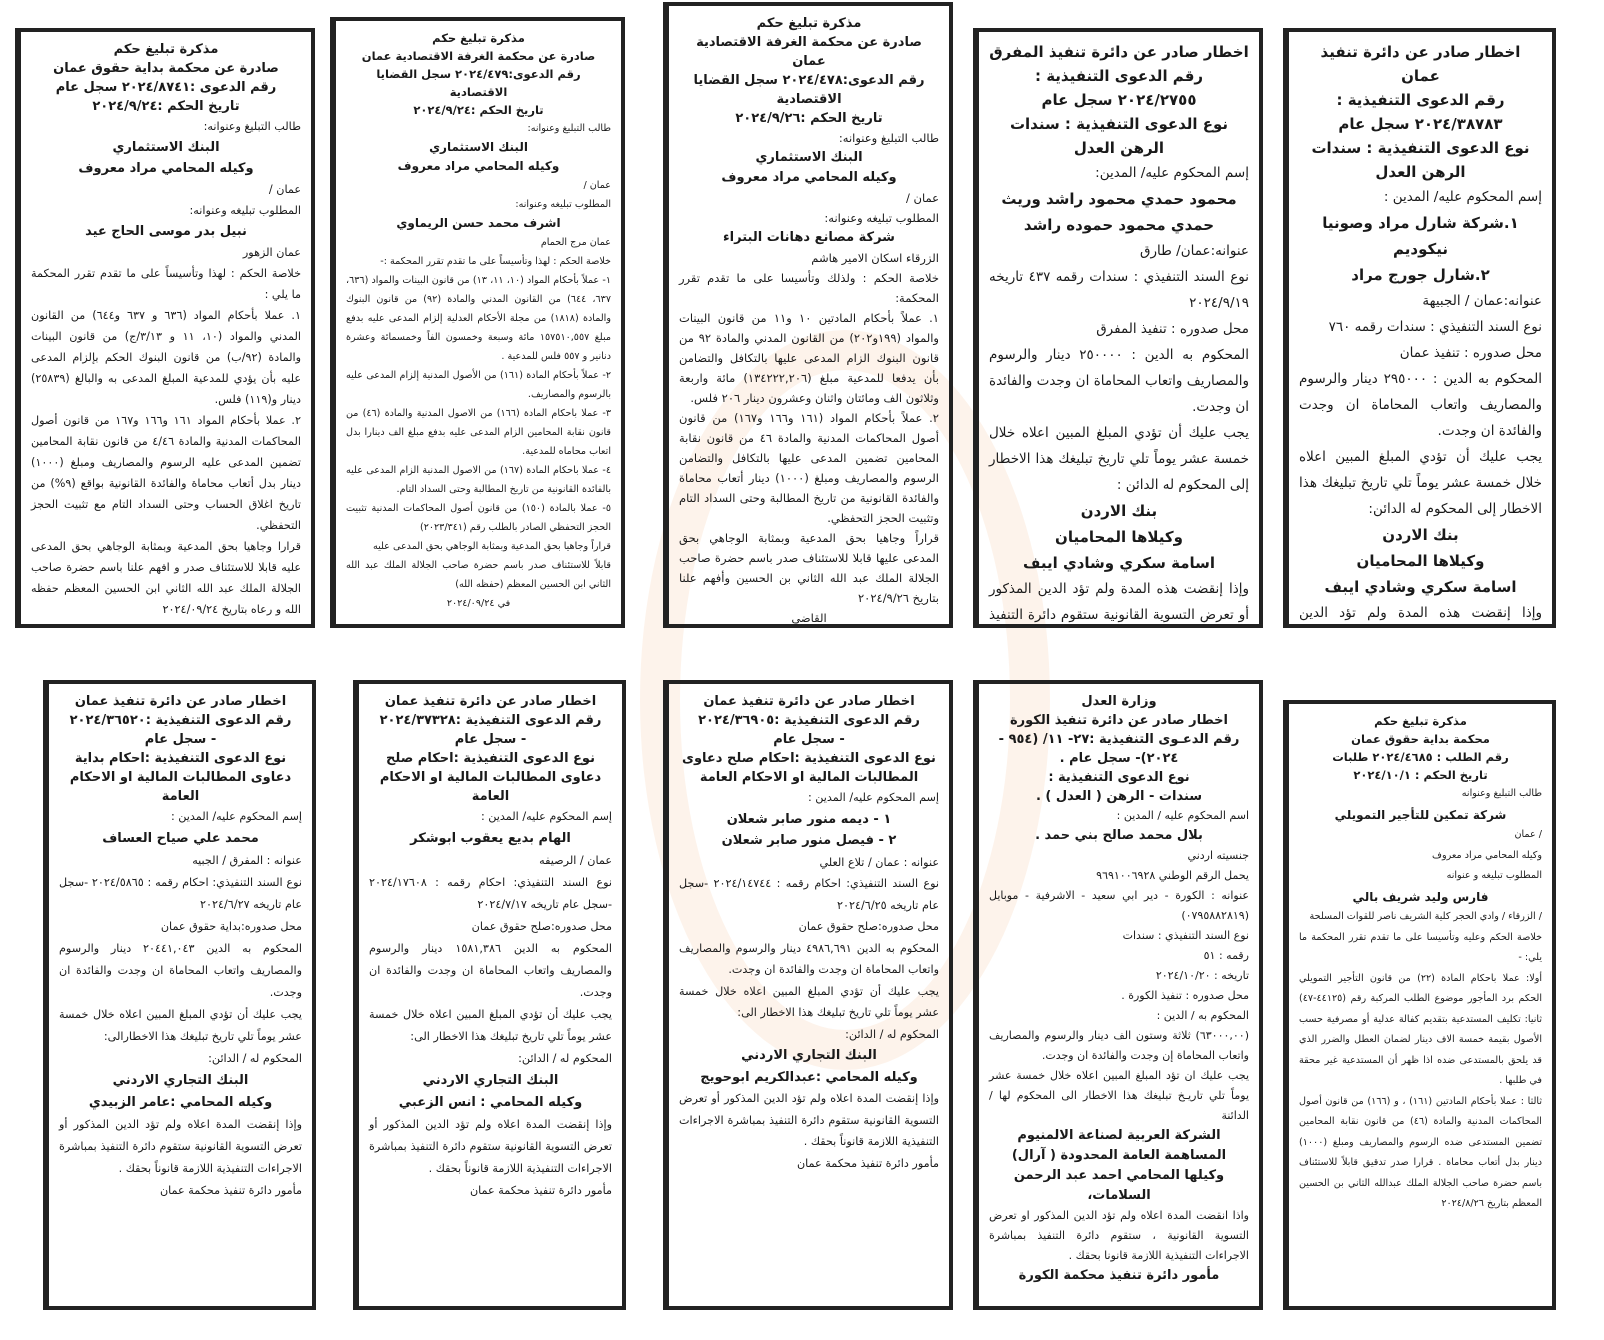  Describe the element at coordinates (809, 840) in the screenshot. I see `notice-bold-line: ٢ - فيصل منور صابر شعلان` at that location.